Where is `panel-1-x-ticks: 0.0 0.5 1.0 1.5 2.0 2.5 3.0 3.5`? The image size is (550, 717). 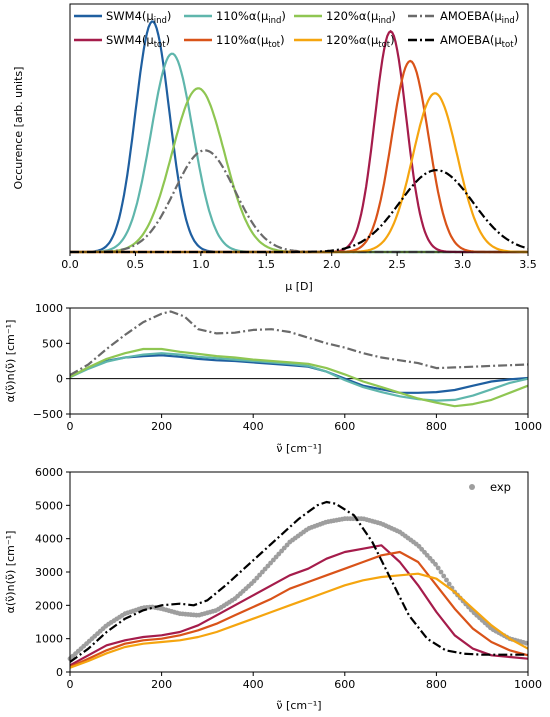
panel-1-x-ticks: 0.0 0.5 1.0 1.5 2.0 2.5 3.0 3.5 is located at coordinates (299, 261).